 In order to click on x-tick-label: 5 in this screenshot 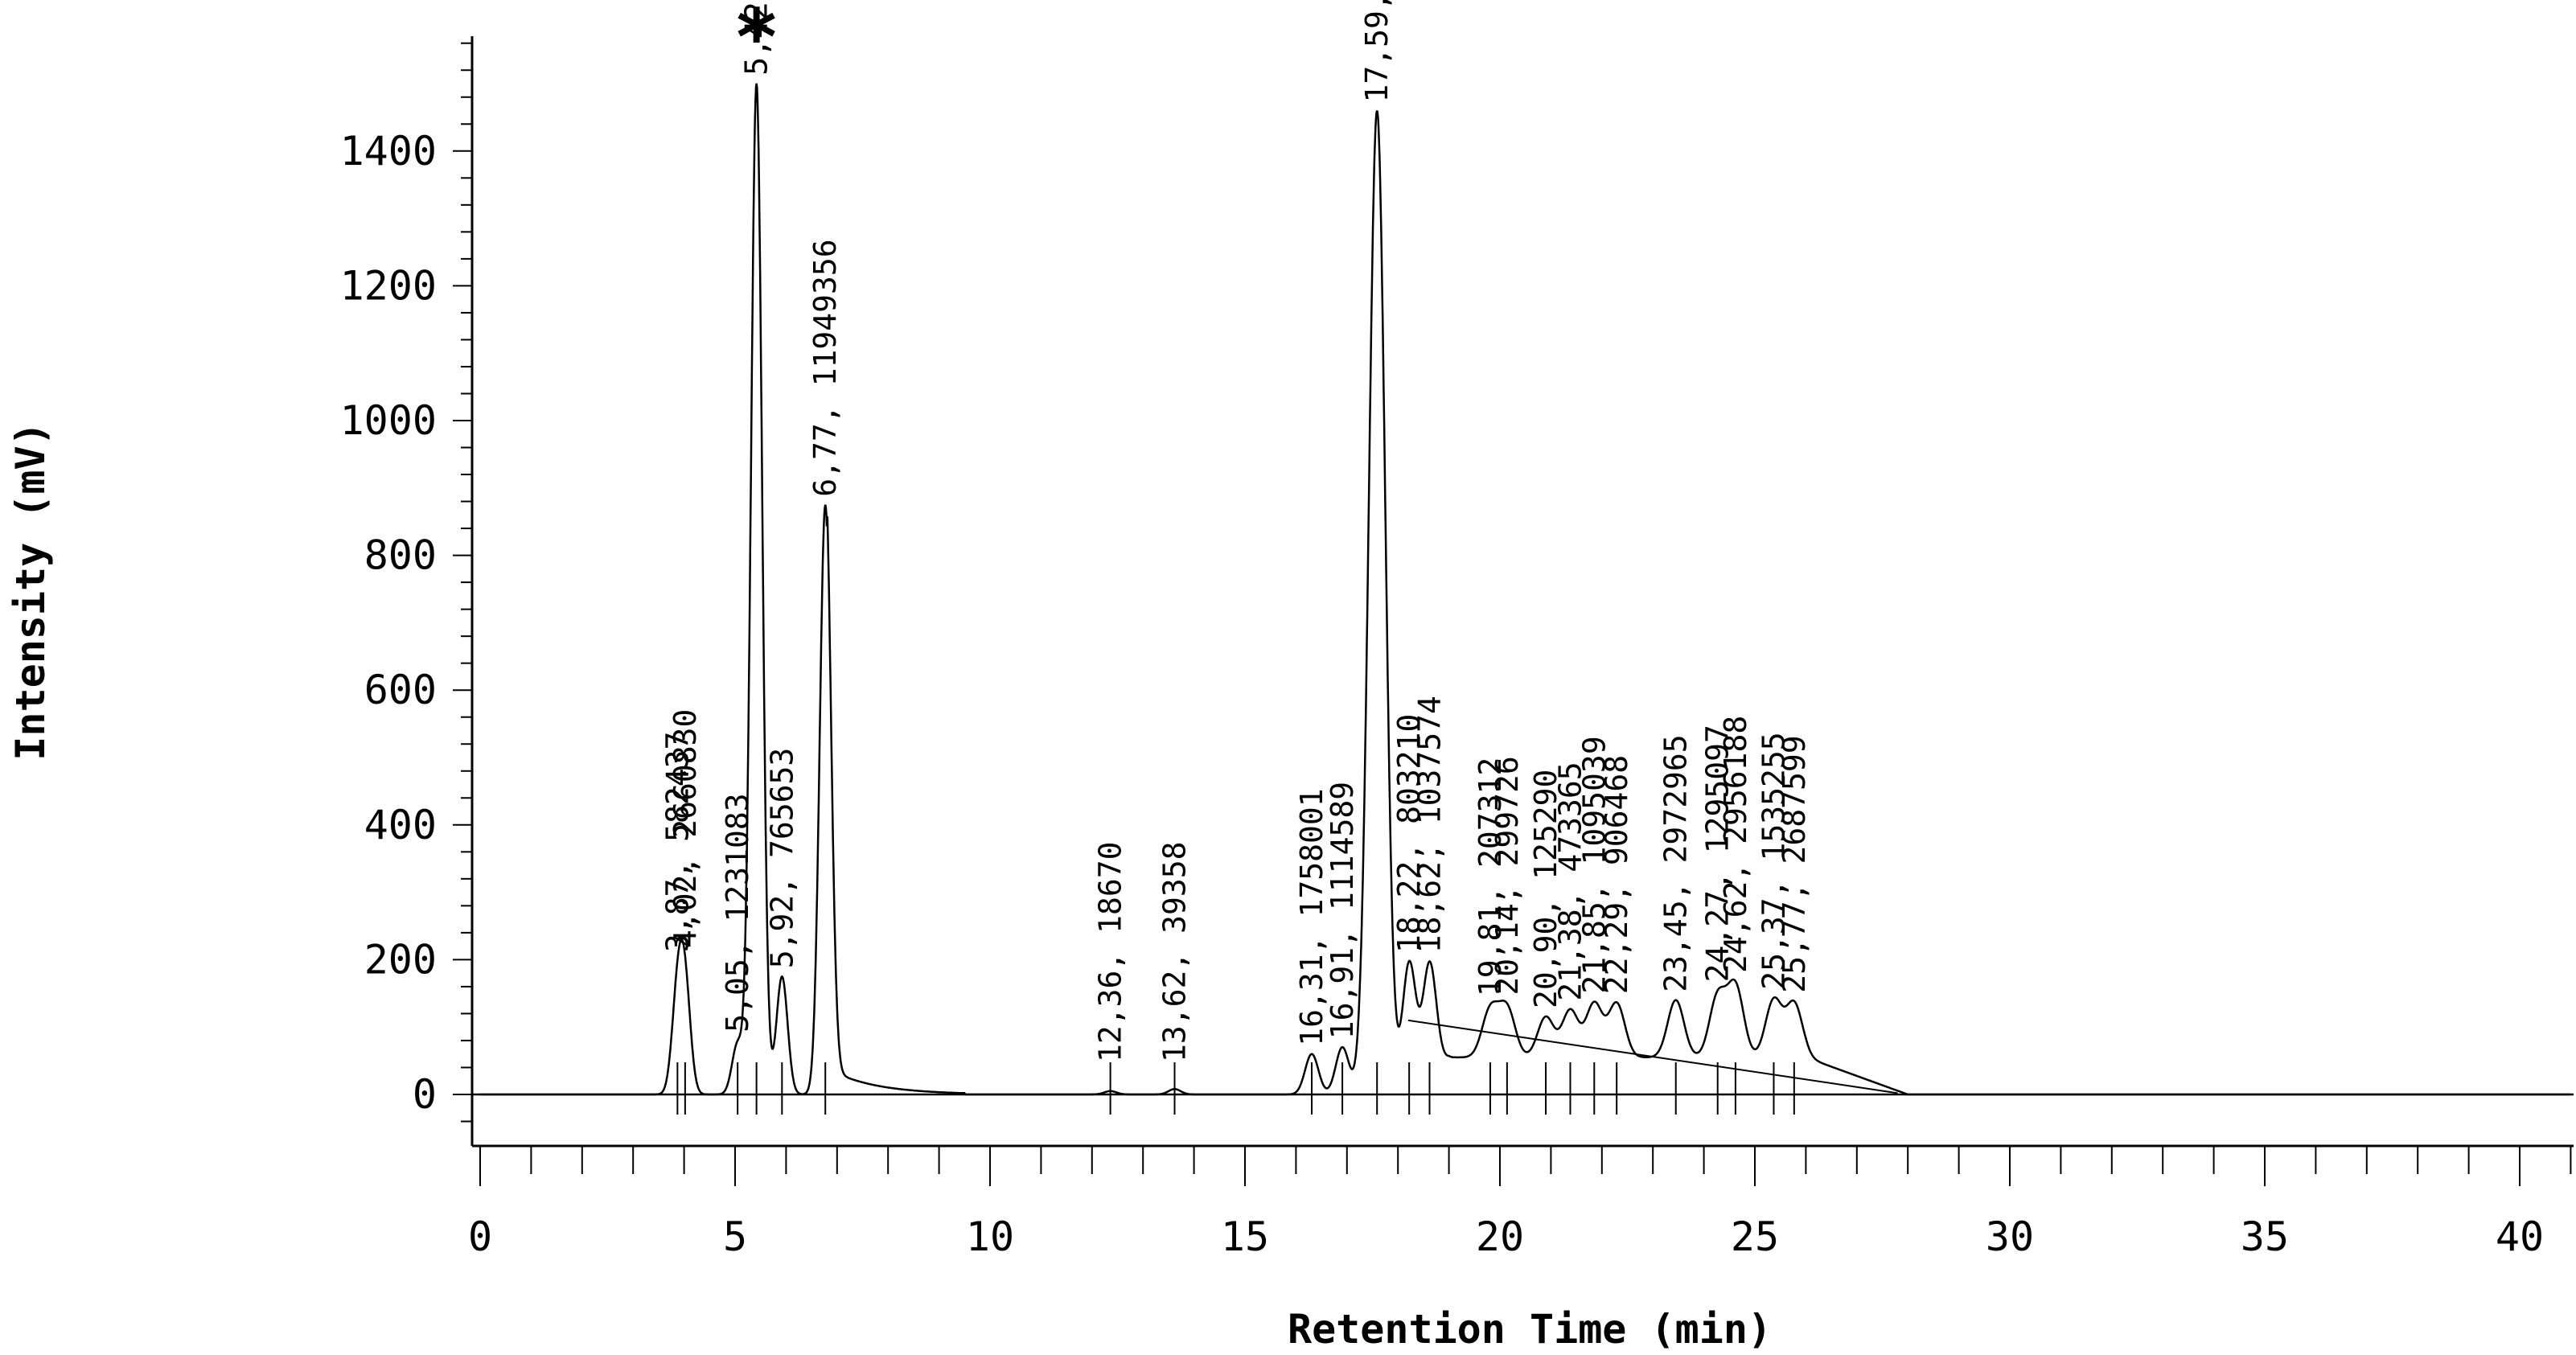, I will do `click(735, 1236)`.